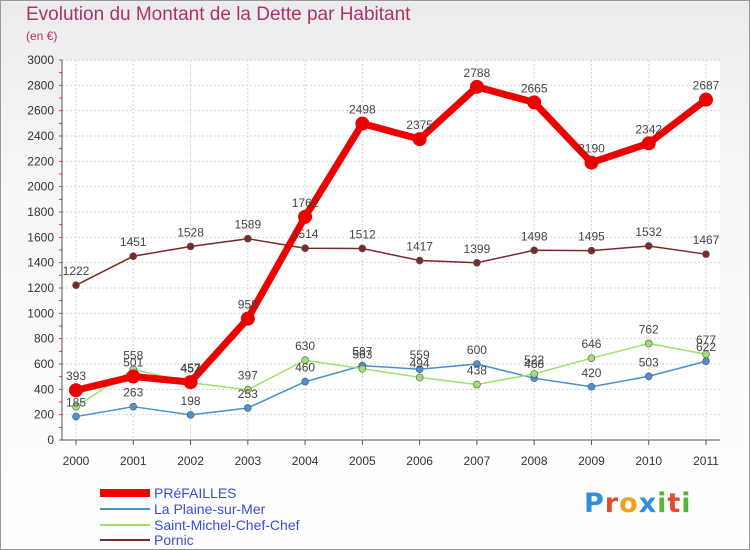  What do you see at coordinates (174, 540) in the screenshot?
I see `legend-label: Pornic` at bounding box center [174, 540].